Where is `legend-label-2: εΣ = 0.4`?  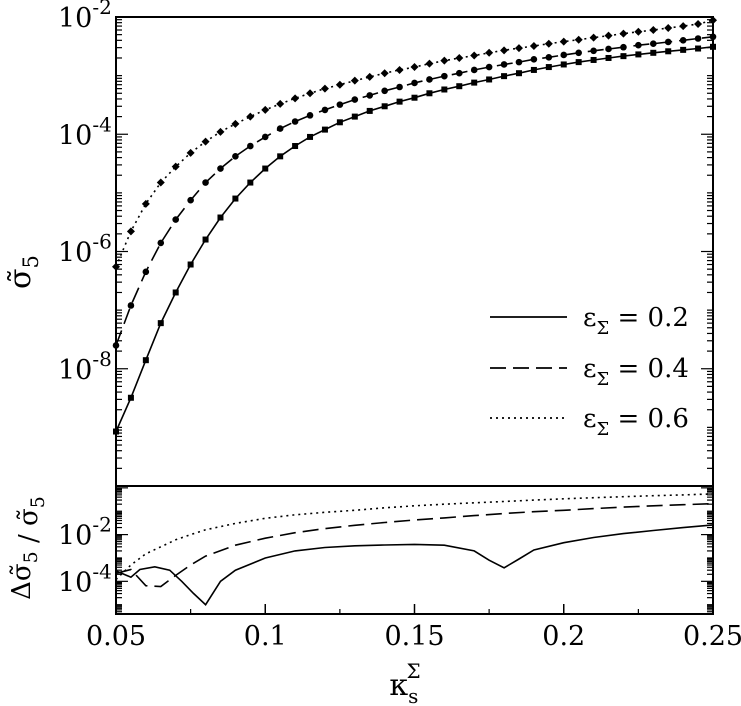 legend-label-2: εΣ = 0.4 is located at coordinates (636, 372).